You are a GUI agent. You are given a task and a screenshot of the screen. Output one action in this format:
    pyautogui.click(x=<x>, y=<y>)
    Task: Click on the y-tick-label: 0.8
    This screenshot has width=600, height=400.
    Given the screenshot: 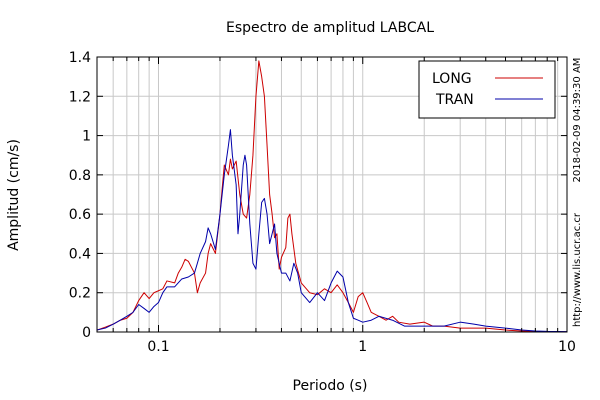 What is the action you would take?
    pyautogui.click(x=80, y=176)
    